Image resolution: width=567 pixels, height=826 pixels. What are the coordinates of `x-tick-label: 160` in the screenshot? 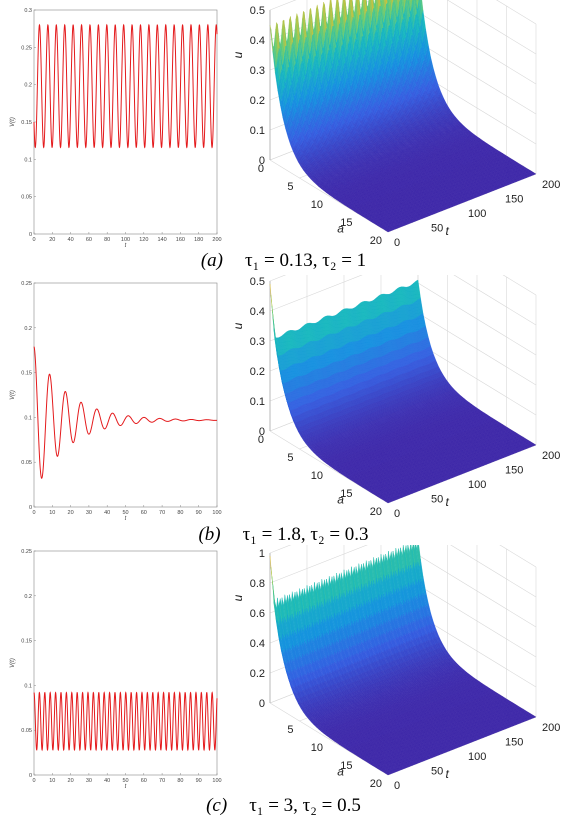 It's located at (180, 240).